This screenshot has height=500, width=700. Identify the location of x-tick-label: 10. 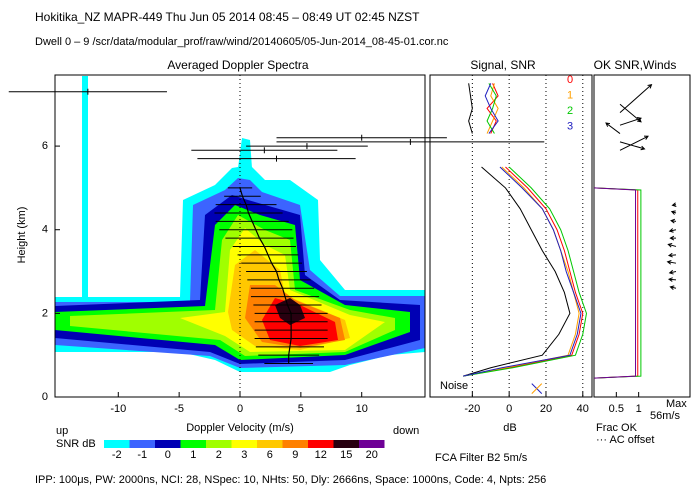
(362, 409).